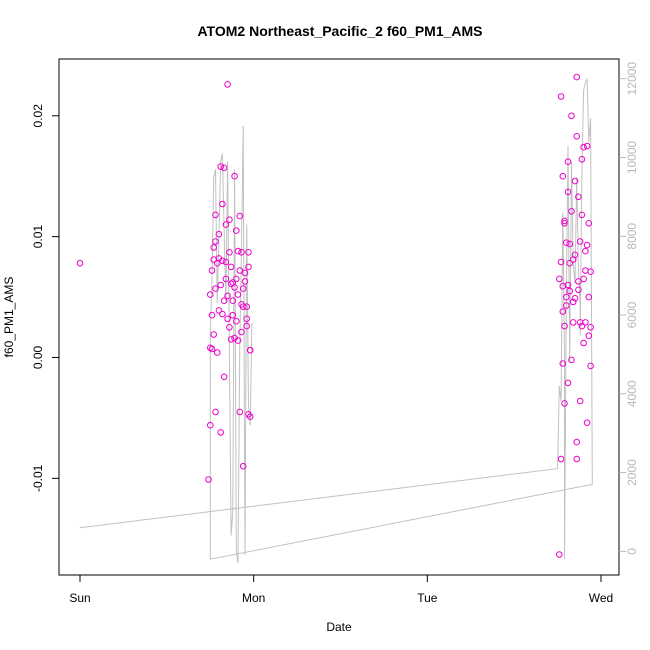 The height and width of the screenshot is (650, 650). I want to click on y-tick-label: 0.00, so click(38, 357).